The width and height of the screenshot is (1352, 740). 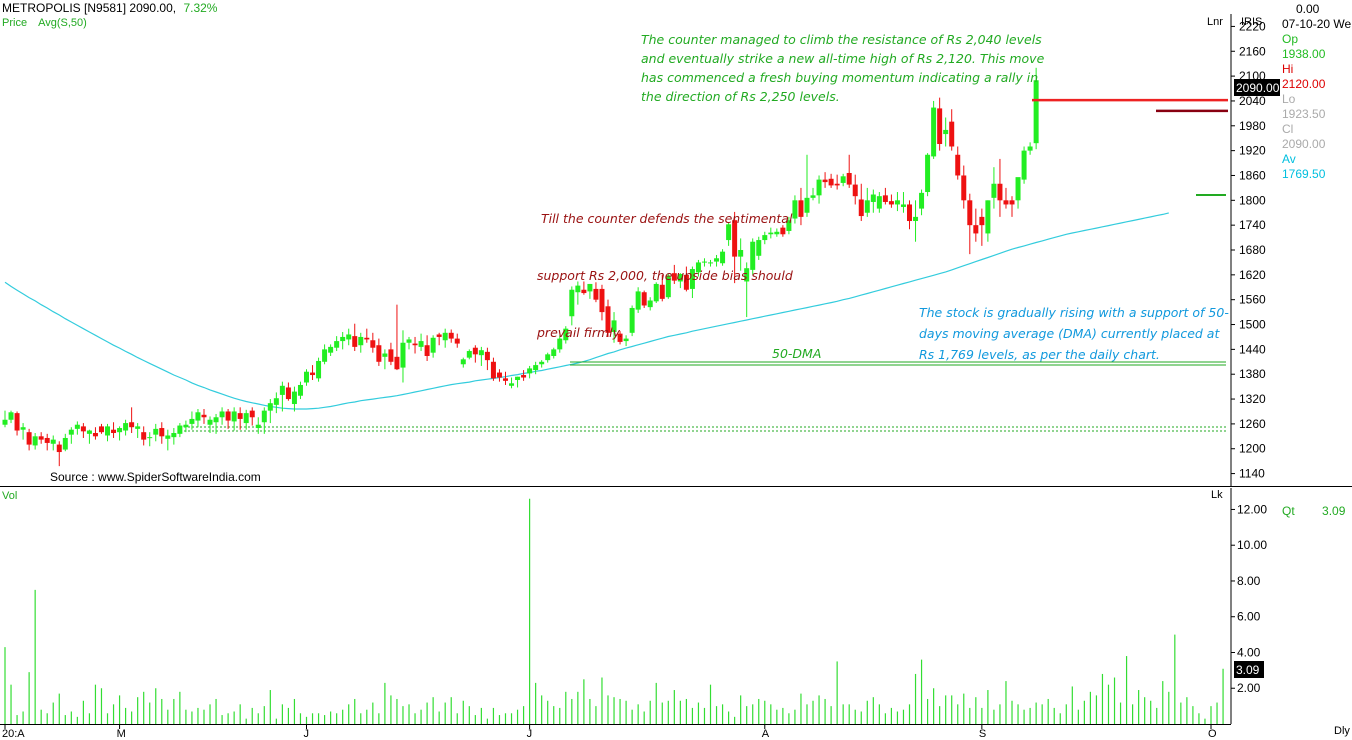 What do you see at coordinates (1289, 159) in the screenshot?
I see `ohlc-key: Av` at bounding box center [1289, 159].